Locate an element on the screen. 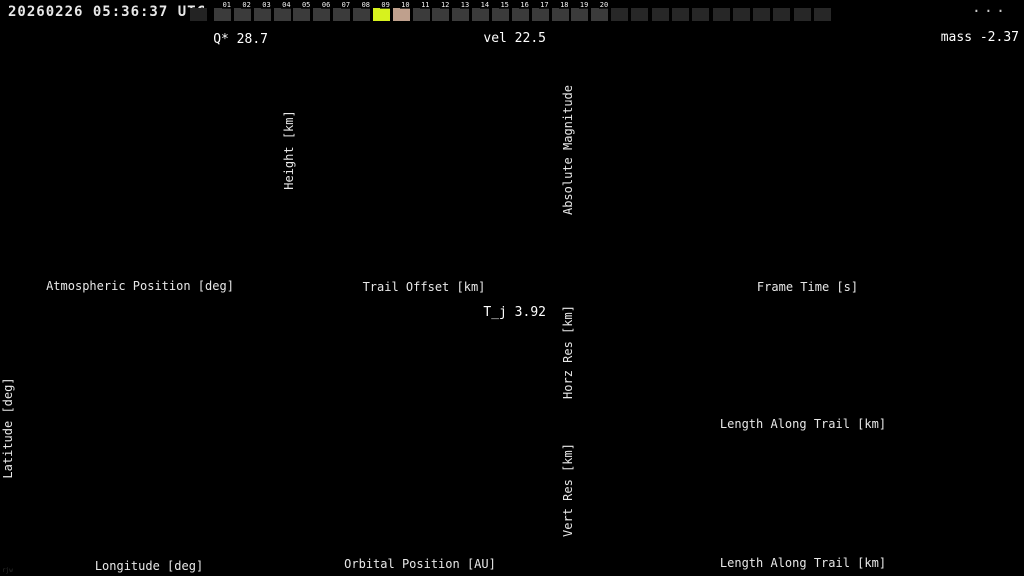  frame-thumbnail-19: 19 is located at coordinates (580, 11).